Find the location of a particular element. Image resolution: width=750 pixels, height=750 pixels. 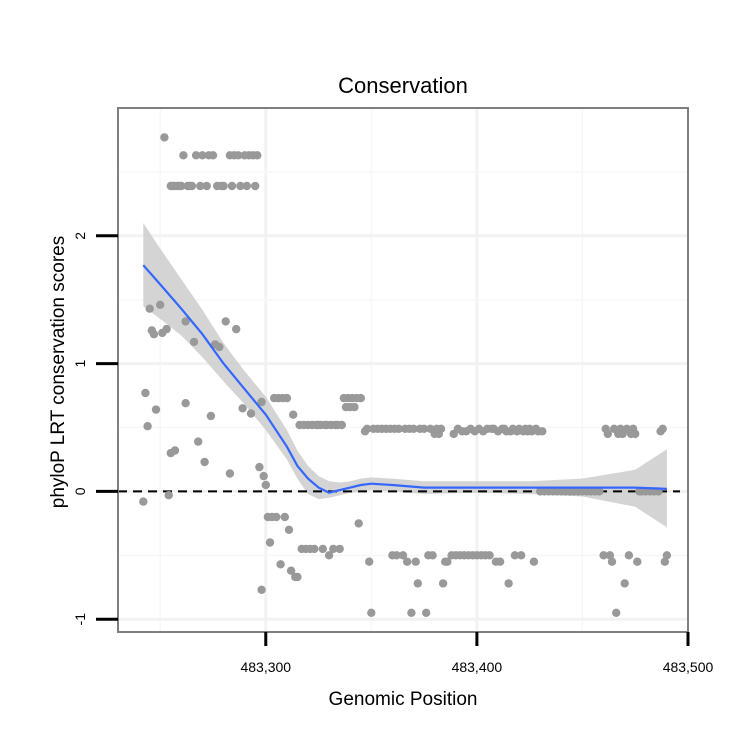

y-tick-label: 2 is located at coordinates (80, 236).